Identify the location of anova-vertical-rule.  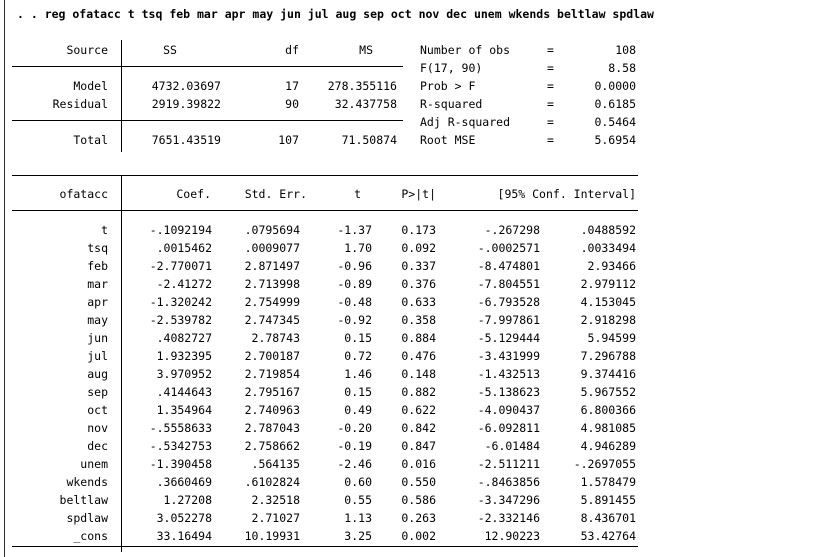
(121, 96).